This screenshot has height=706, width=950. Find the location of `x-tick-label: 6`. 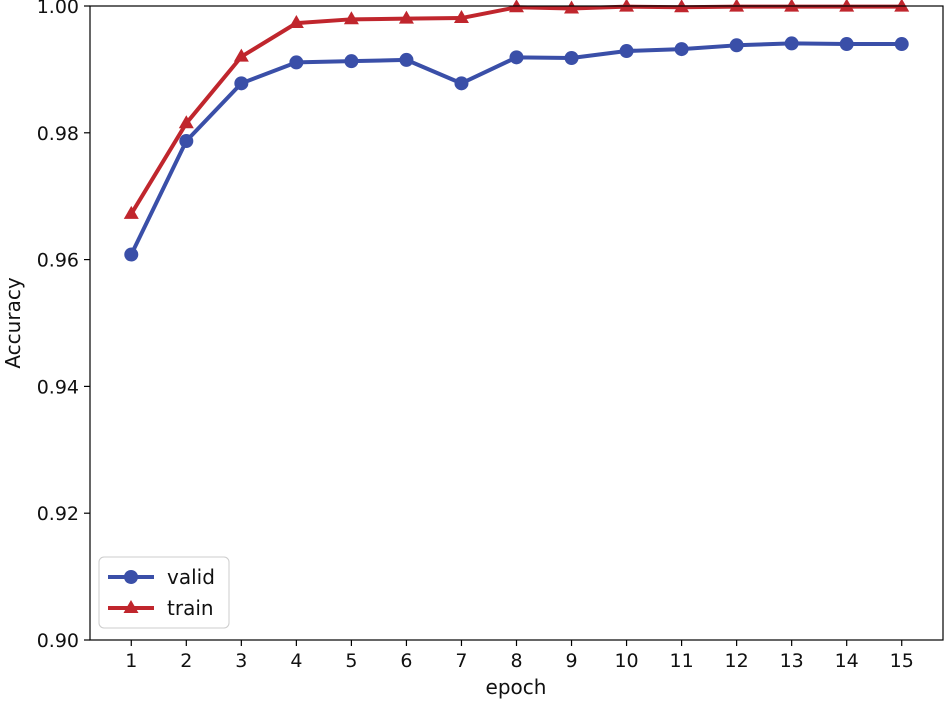

x-tick-label: 6 is located at coordinates (406, 661).